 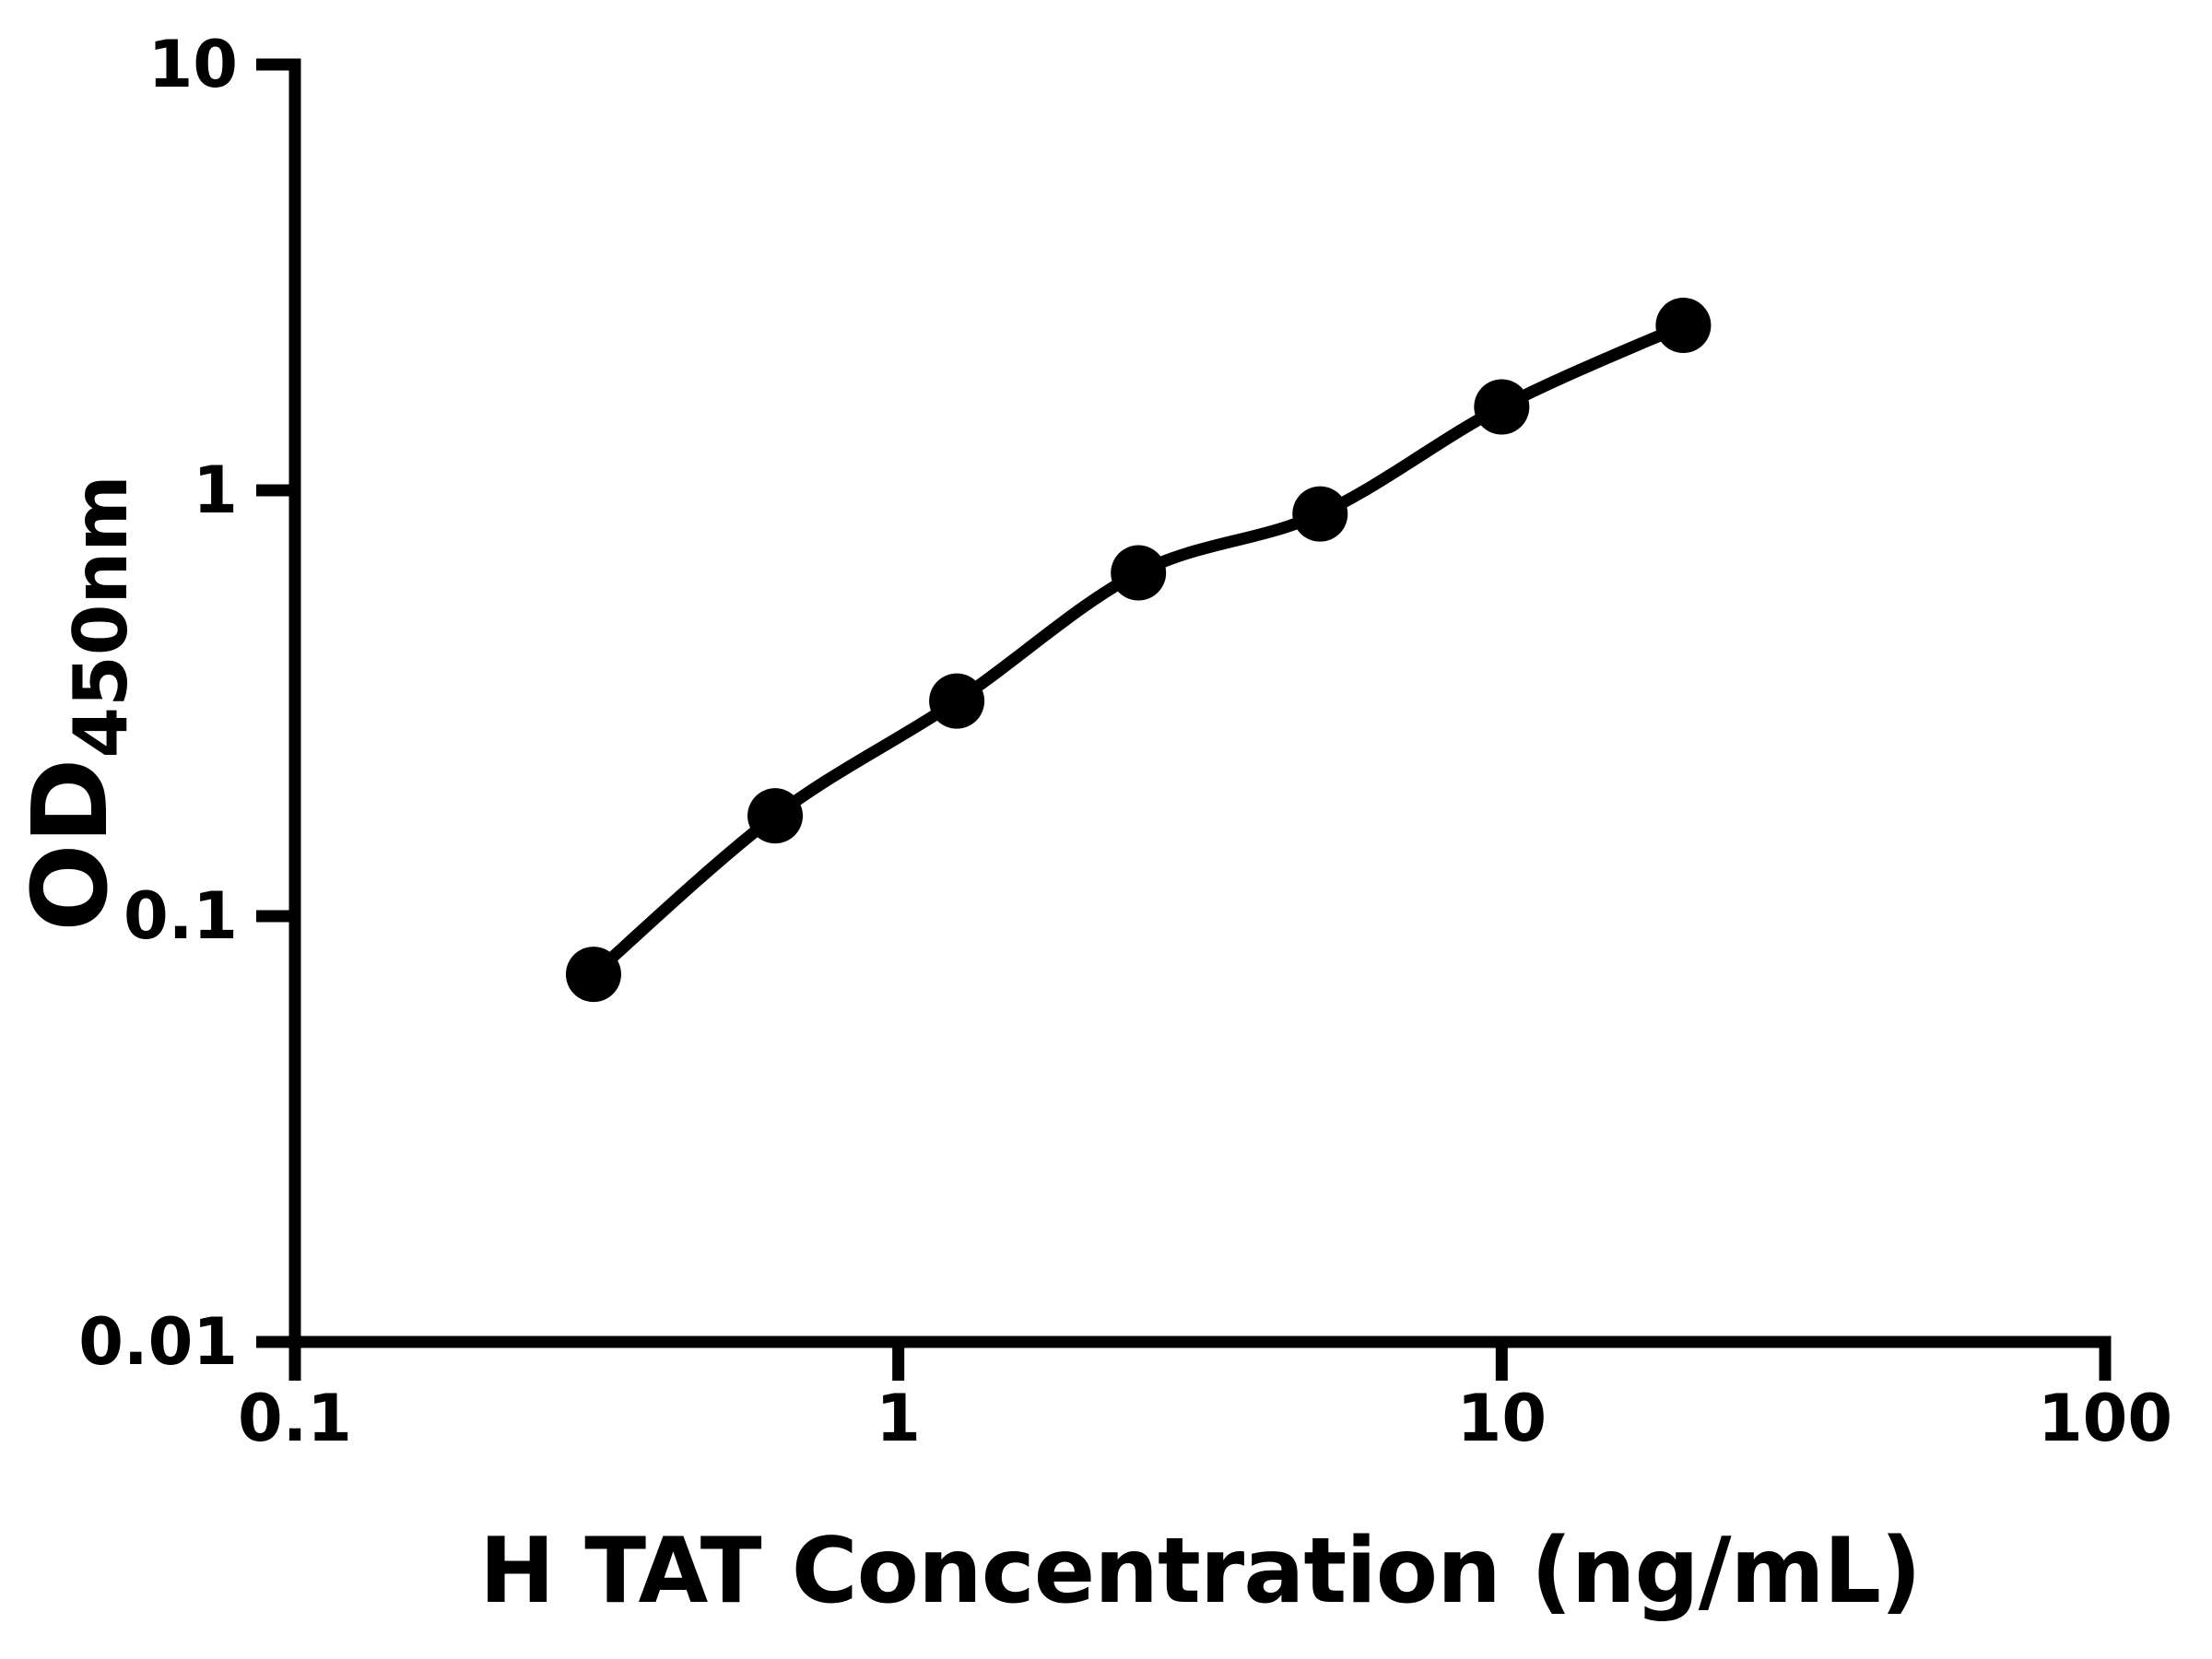 I want to click on y-tick-label: 0.01, so click(x=158, y=1342).